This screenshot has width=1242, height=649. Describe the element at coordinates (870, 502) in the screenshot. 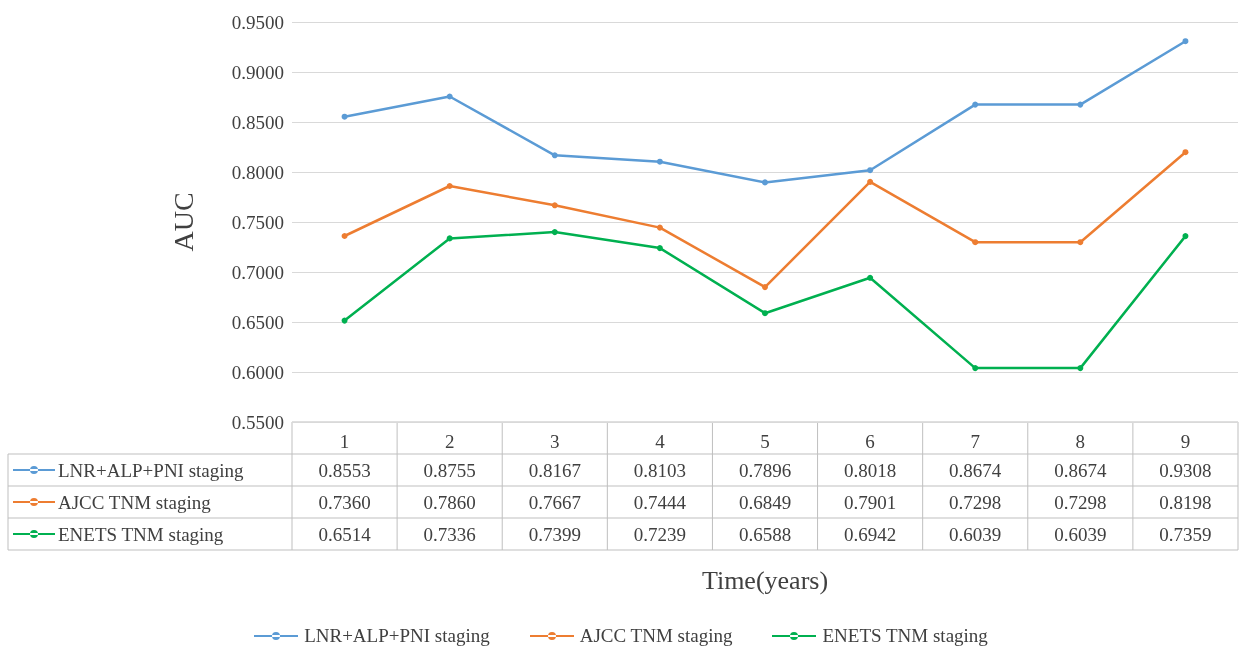

I see `data-label: 0.7901` at that location.